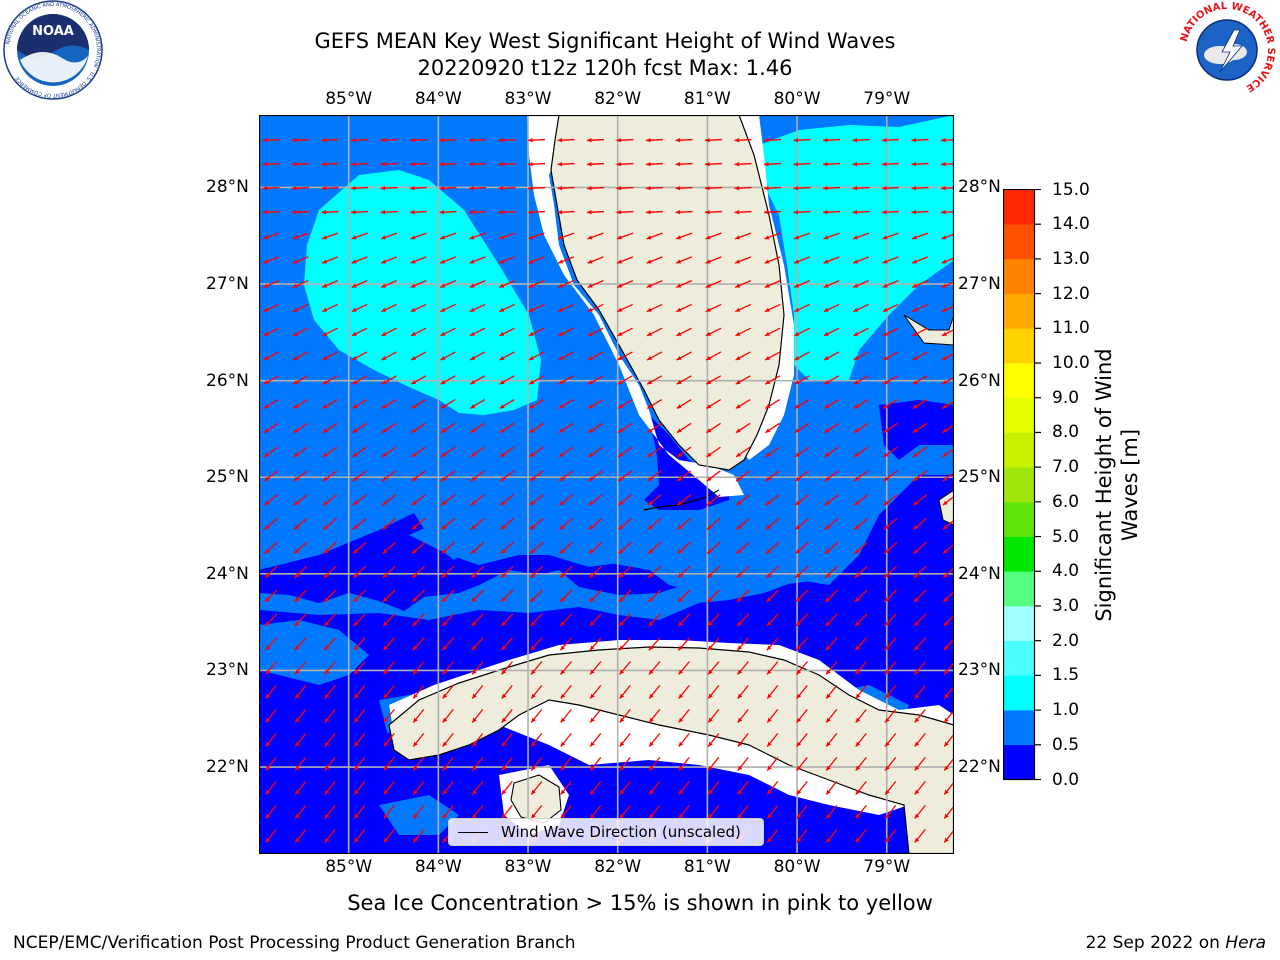  I want to click on colorbar, so click(1022, 485).